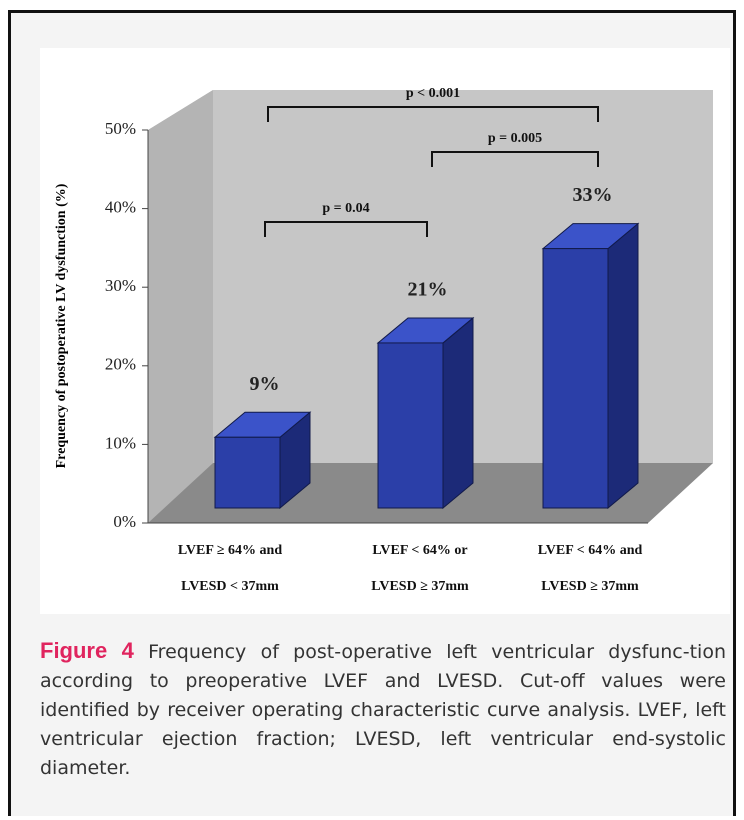 The width and height of the screenshot is (744, 820). Describe the element at coordinates (433, 93) in the screenshot. I see `significance-label: p < 0.001` at that location.